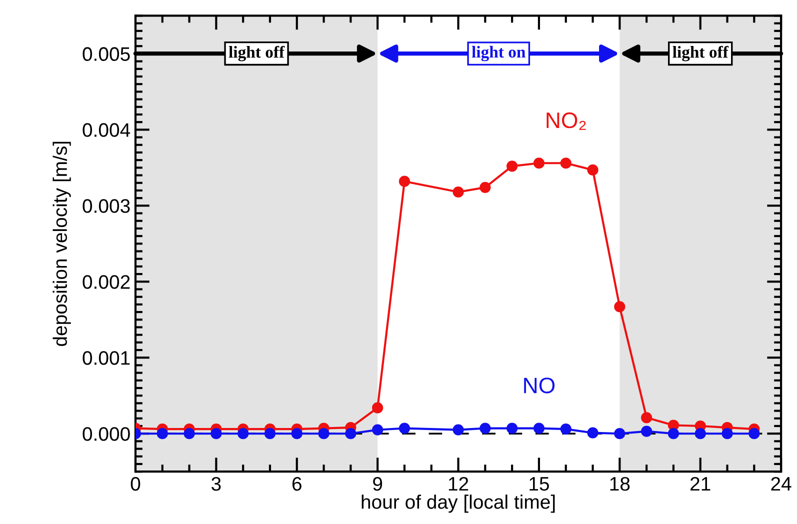  I want to click on x-tick-label: 24, so click(781, 483).